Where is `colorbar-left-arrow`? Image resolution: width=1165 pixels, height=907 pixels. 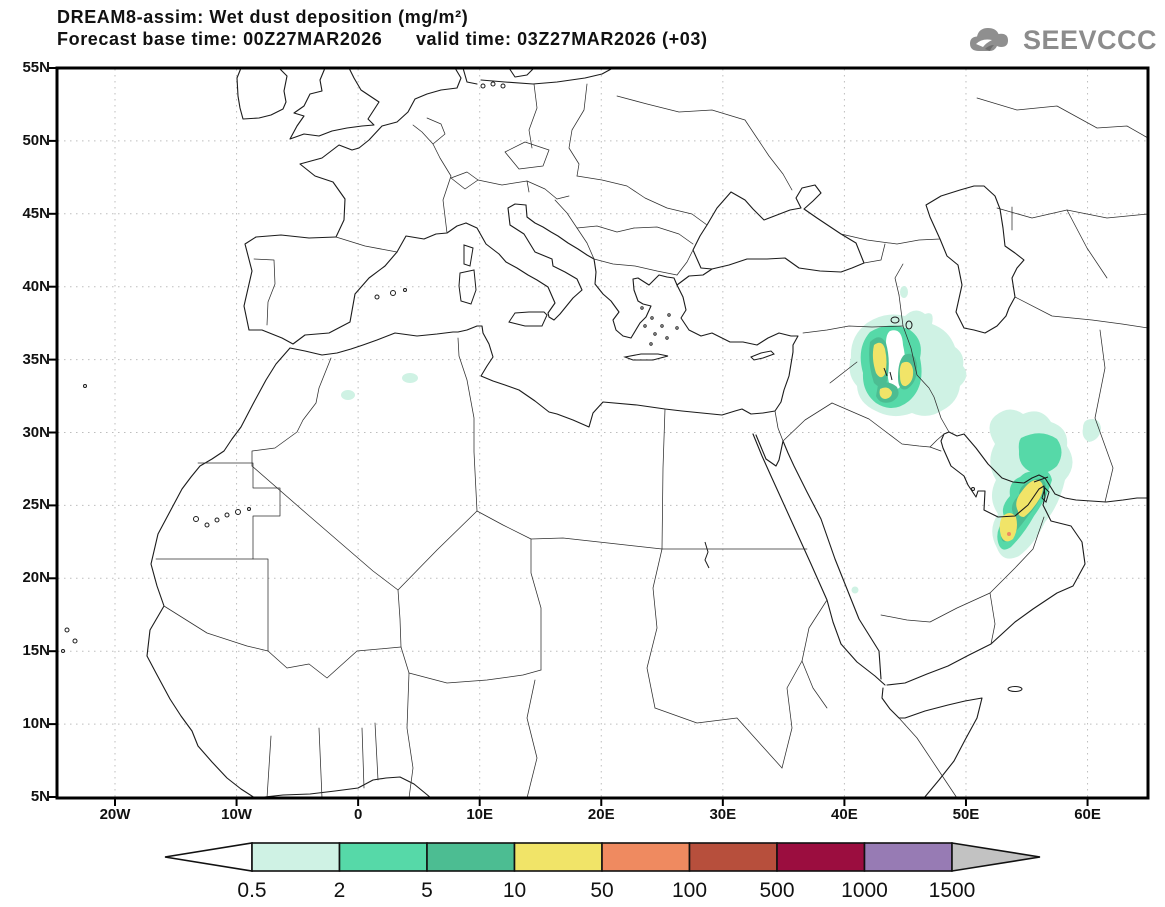 colorbar-left-arrow is located at coordinates (208, 857).